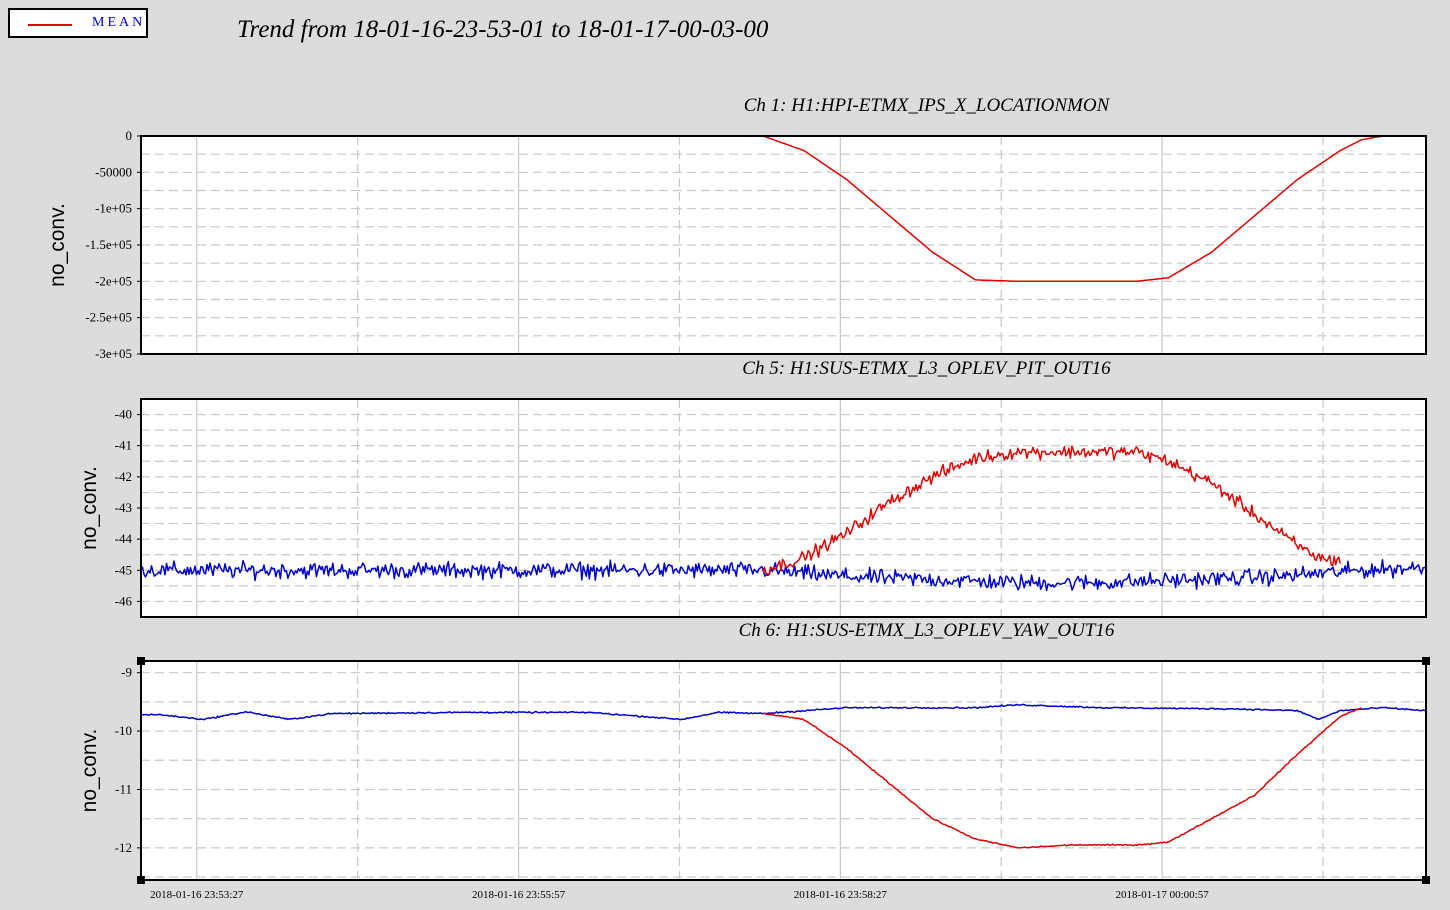 The width and height of the screenshot is (1450, 910). I want to click on y-tick-label: -45, so click(123, 569).